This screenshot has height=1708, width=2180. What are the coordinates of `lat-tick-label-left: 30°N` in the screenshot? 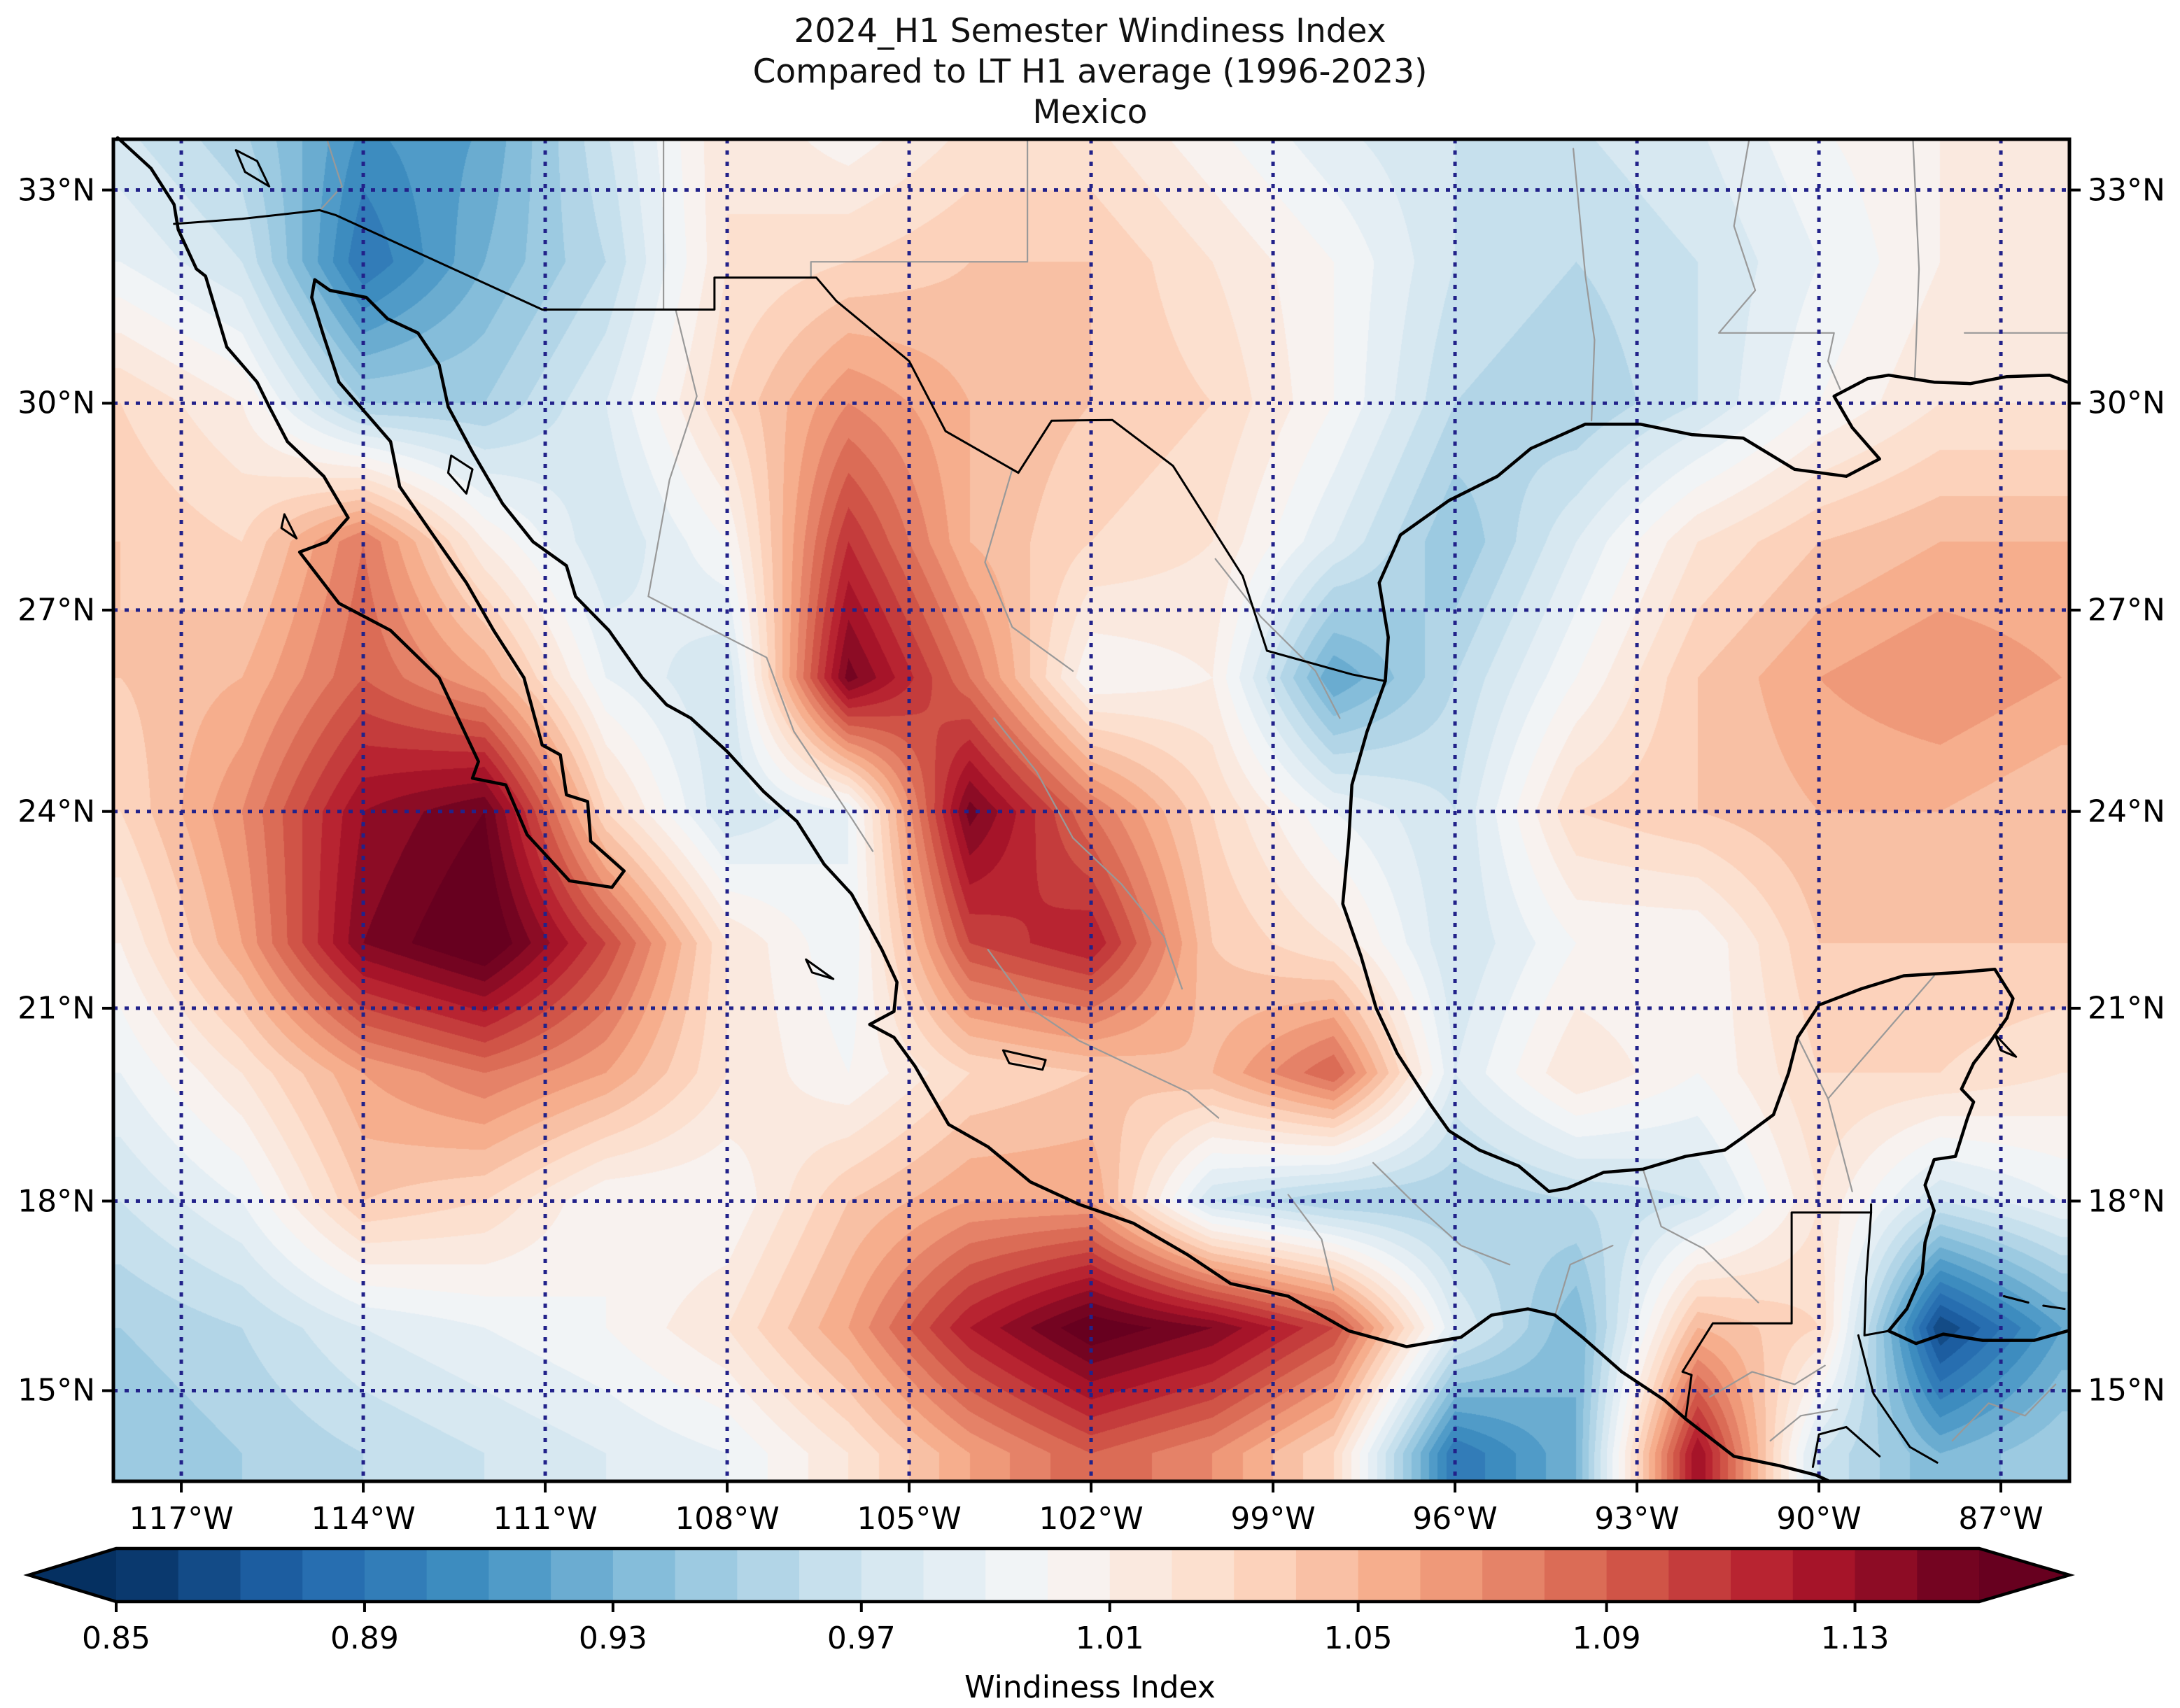 It's located at (56, 403).